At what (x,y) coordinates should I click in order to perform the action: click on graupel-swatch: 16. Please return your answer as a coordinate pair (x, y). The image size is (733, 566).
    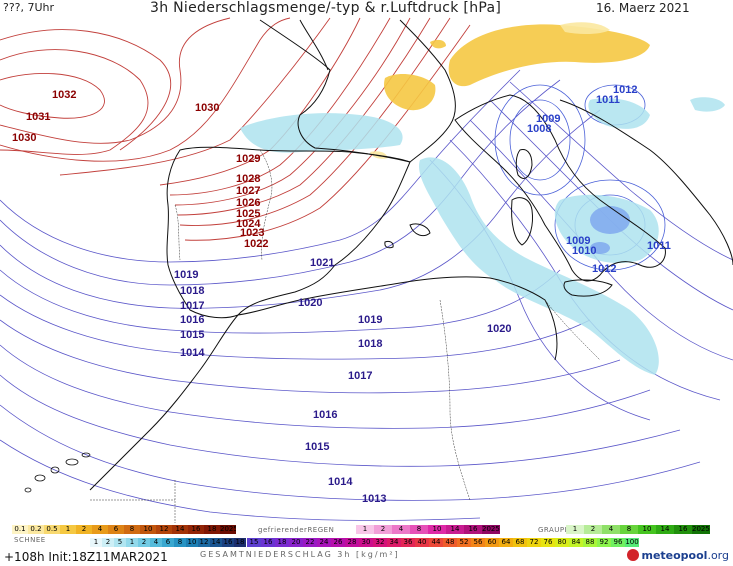
    Looking at the image, I should click on (683, 529).